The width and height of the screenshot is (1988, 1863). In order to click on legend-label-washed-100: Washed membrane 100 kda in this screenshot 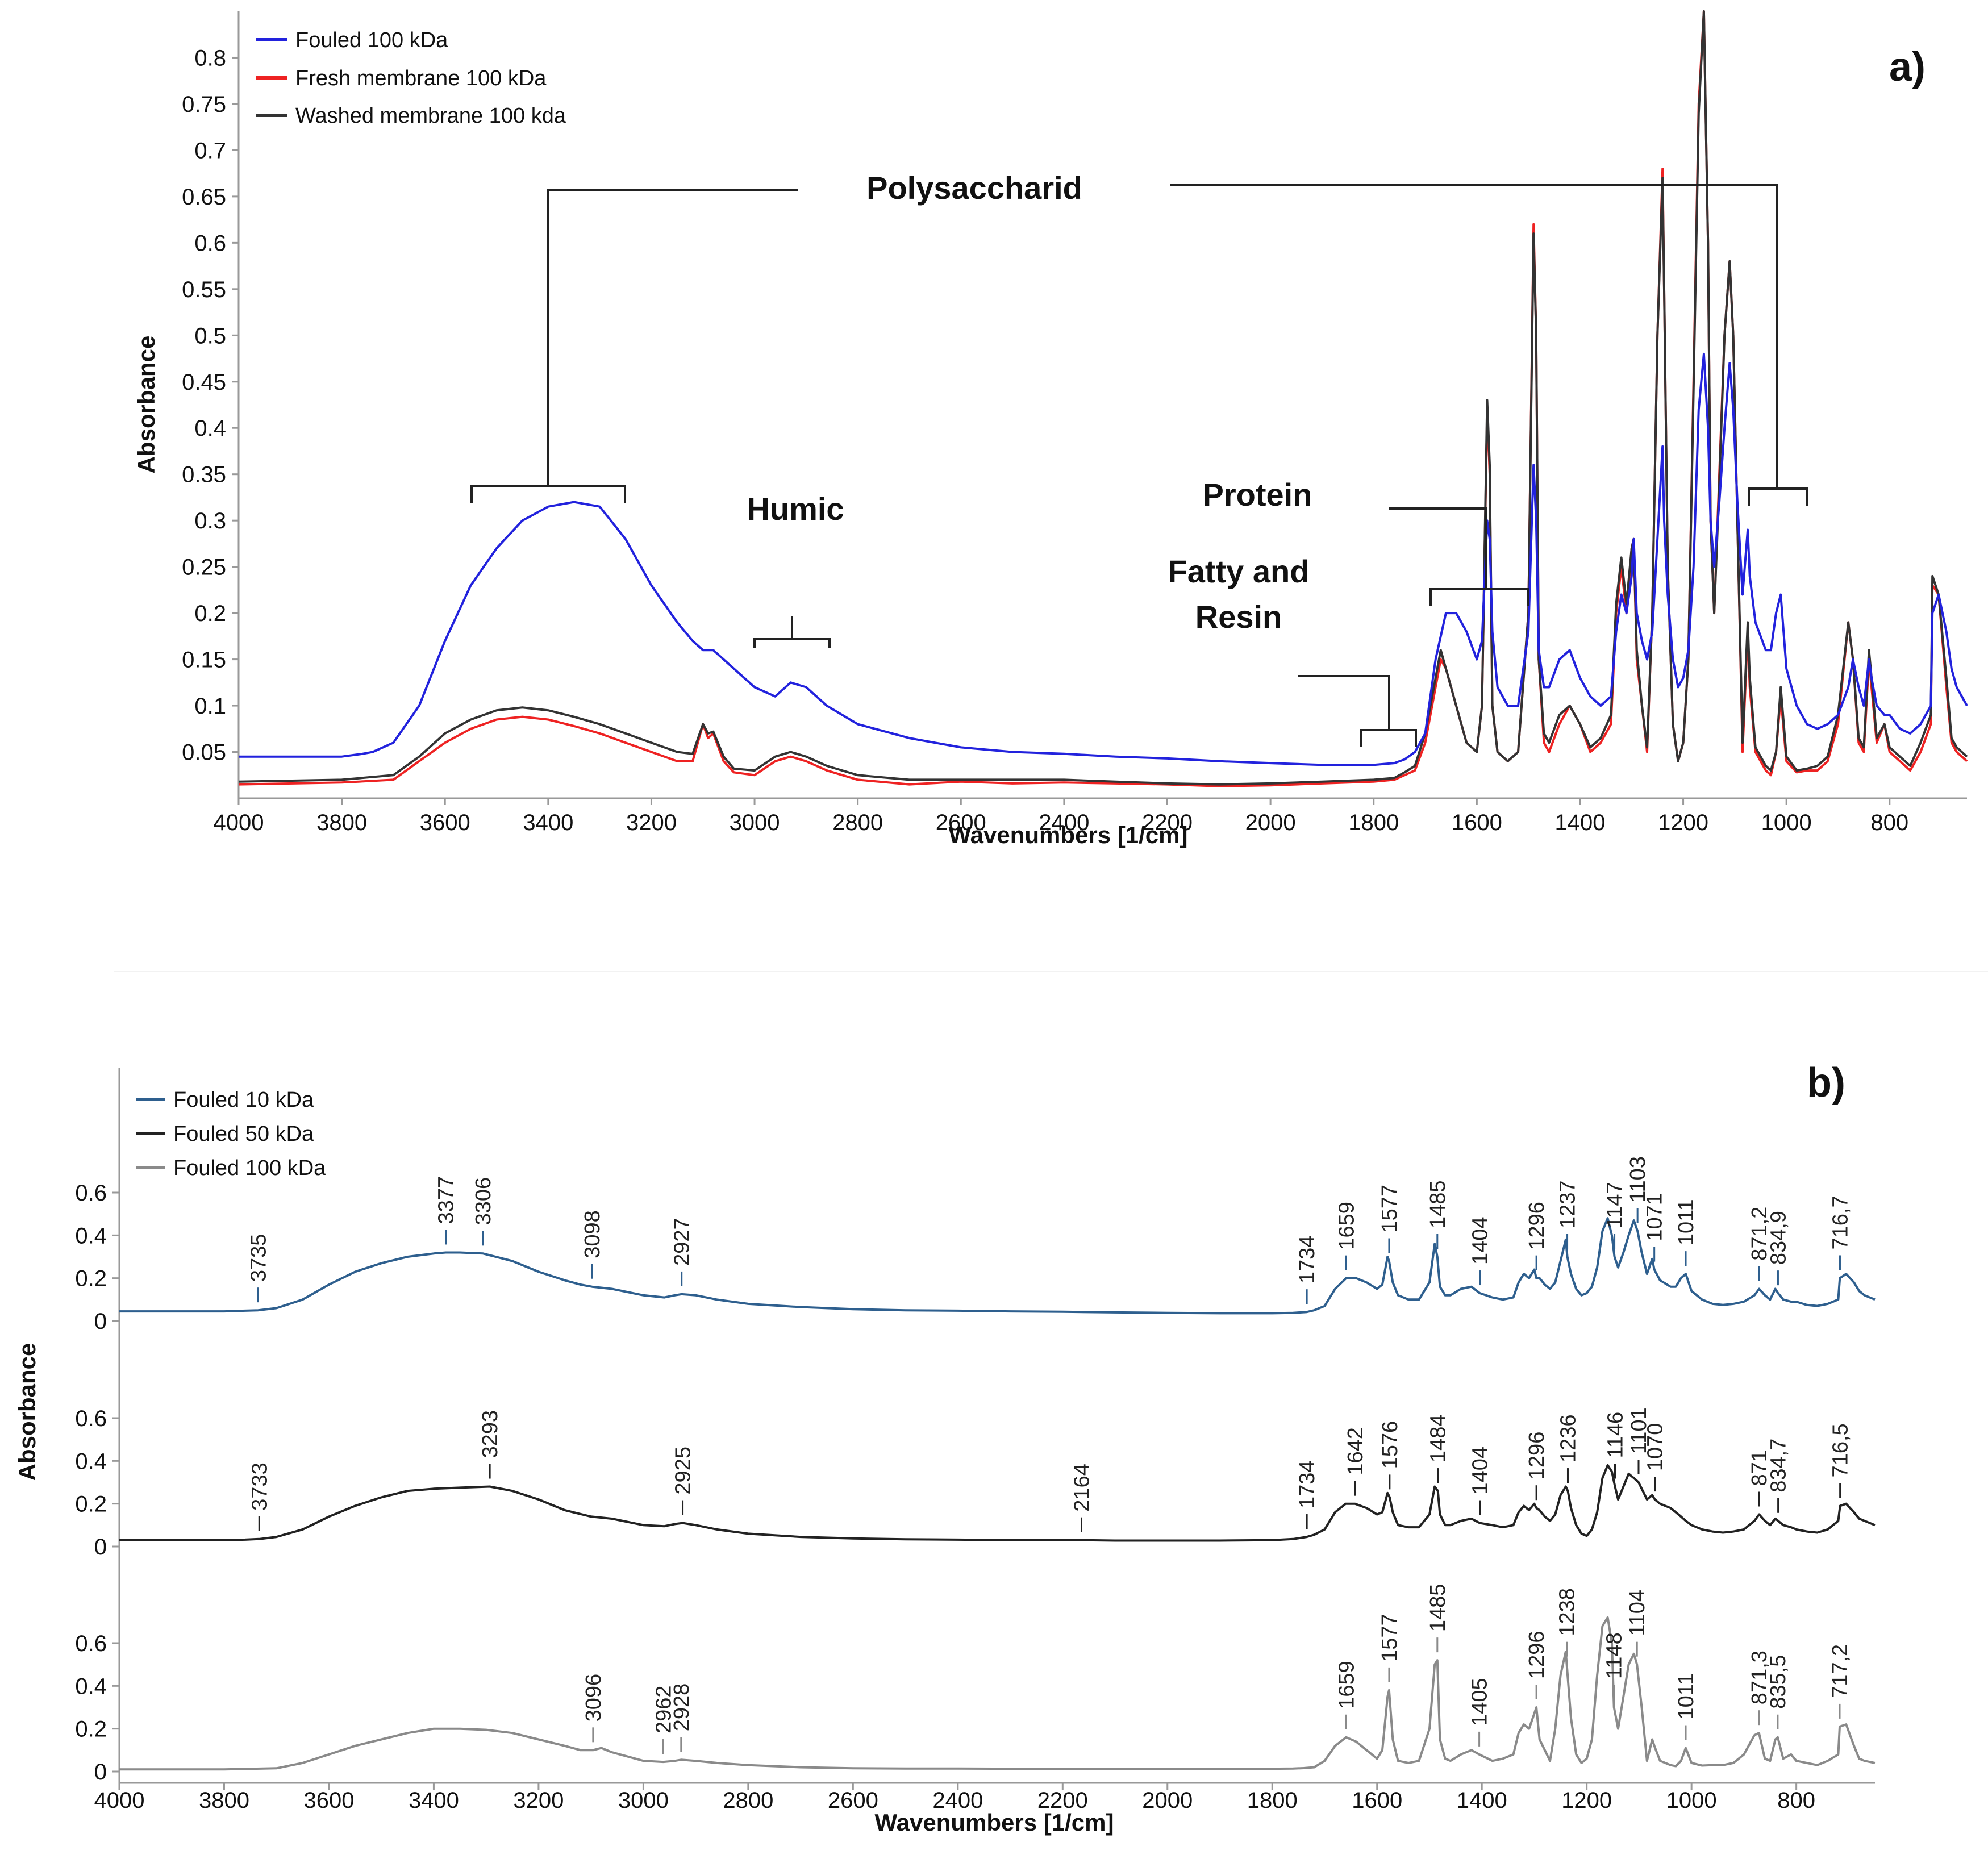, I will do `click(430, 116)`.